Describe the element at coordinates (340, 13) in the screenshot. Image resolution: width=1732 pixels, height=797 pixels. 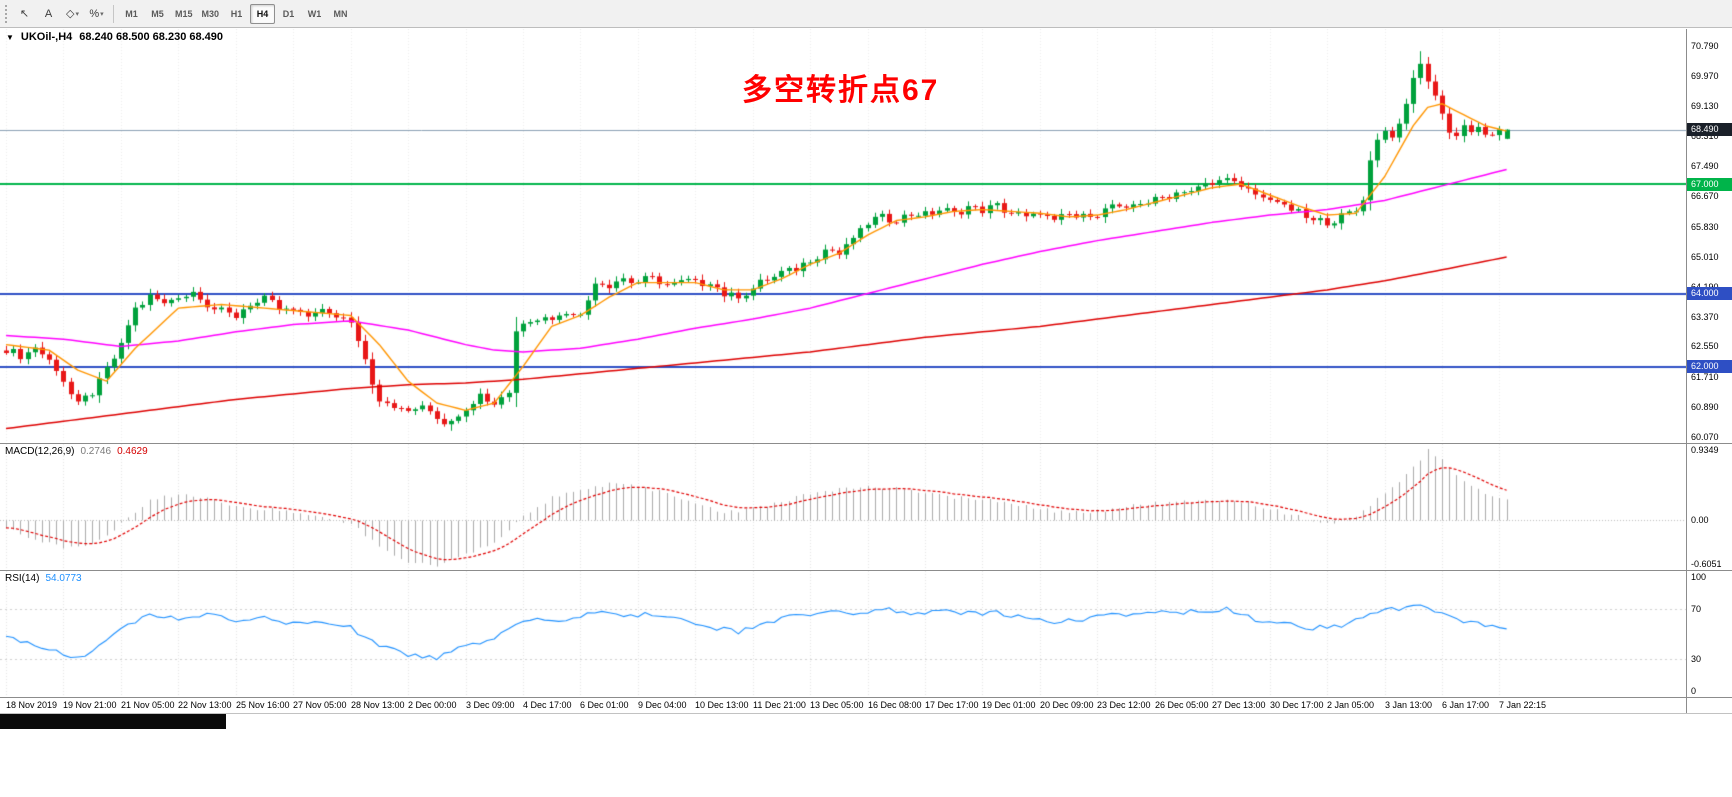
I see `timeframe-mn-button: MN` at that location.